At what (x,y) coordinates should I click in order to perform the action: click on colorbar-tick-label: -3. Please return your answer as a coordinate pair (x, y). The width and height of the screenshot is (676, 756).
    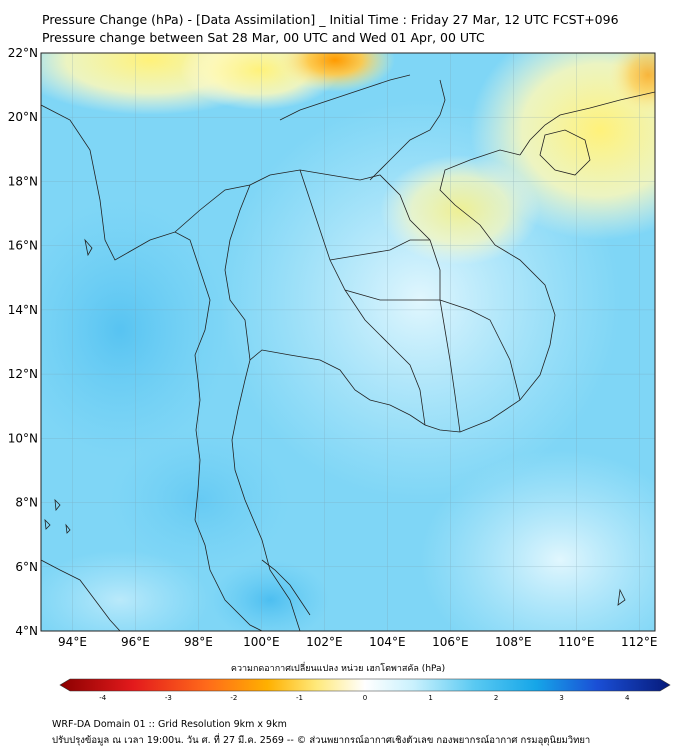
    Looking at the image, I should click on (168, 698).